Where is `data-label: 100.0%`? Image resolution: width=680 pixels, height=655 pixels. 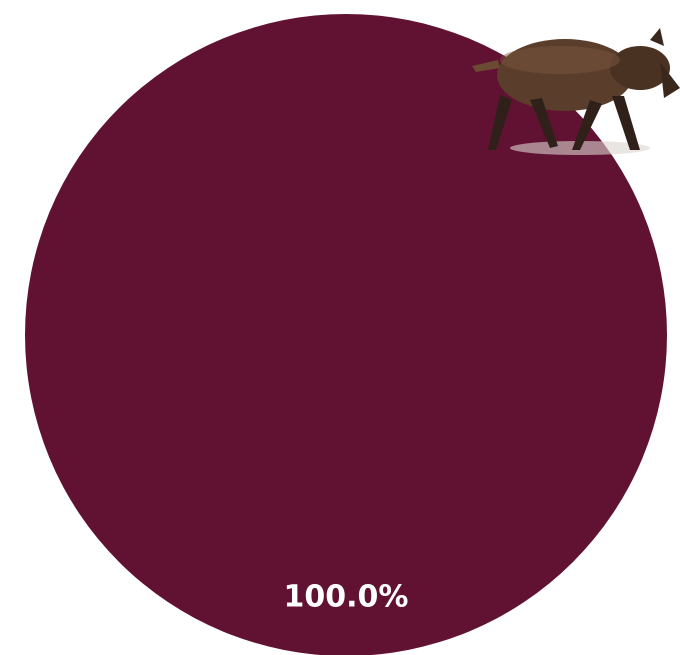
data-label: 100.0% is located at coordinates (346, 597).